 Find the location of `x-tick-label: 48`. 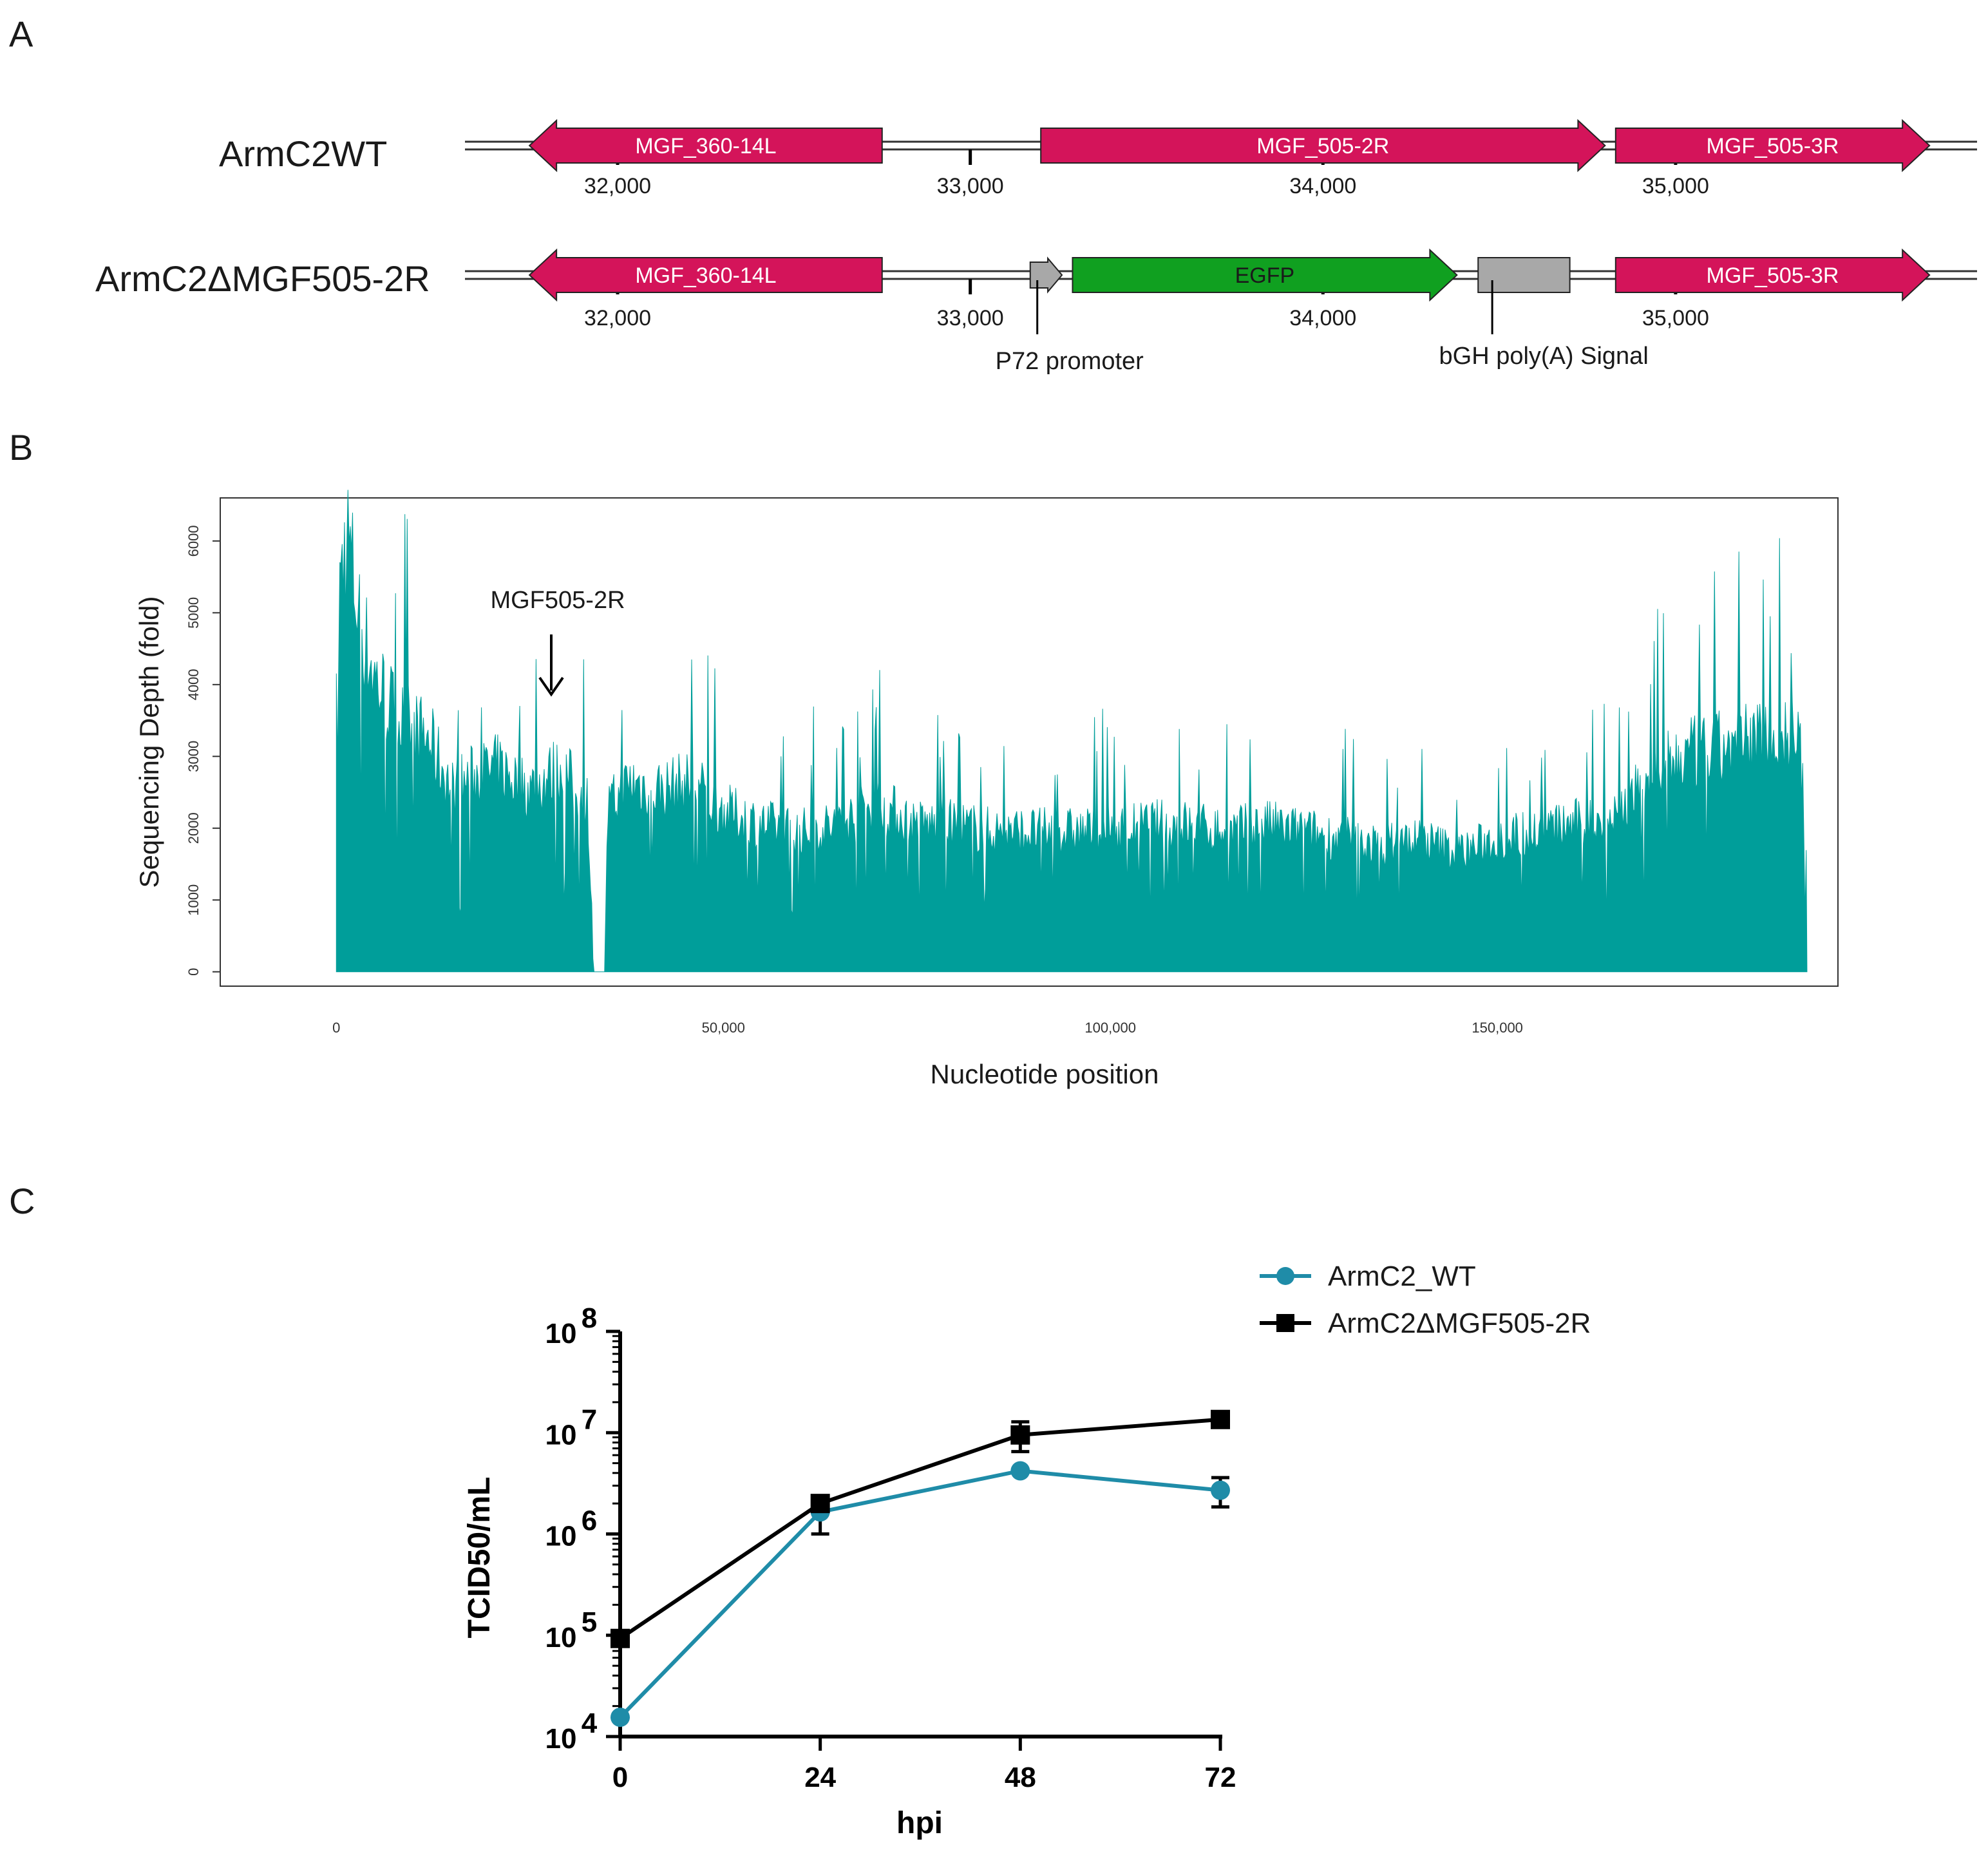

x-tick-label: 48 is located at coordinates (1020, 1777).